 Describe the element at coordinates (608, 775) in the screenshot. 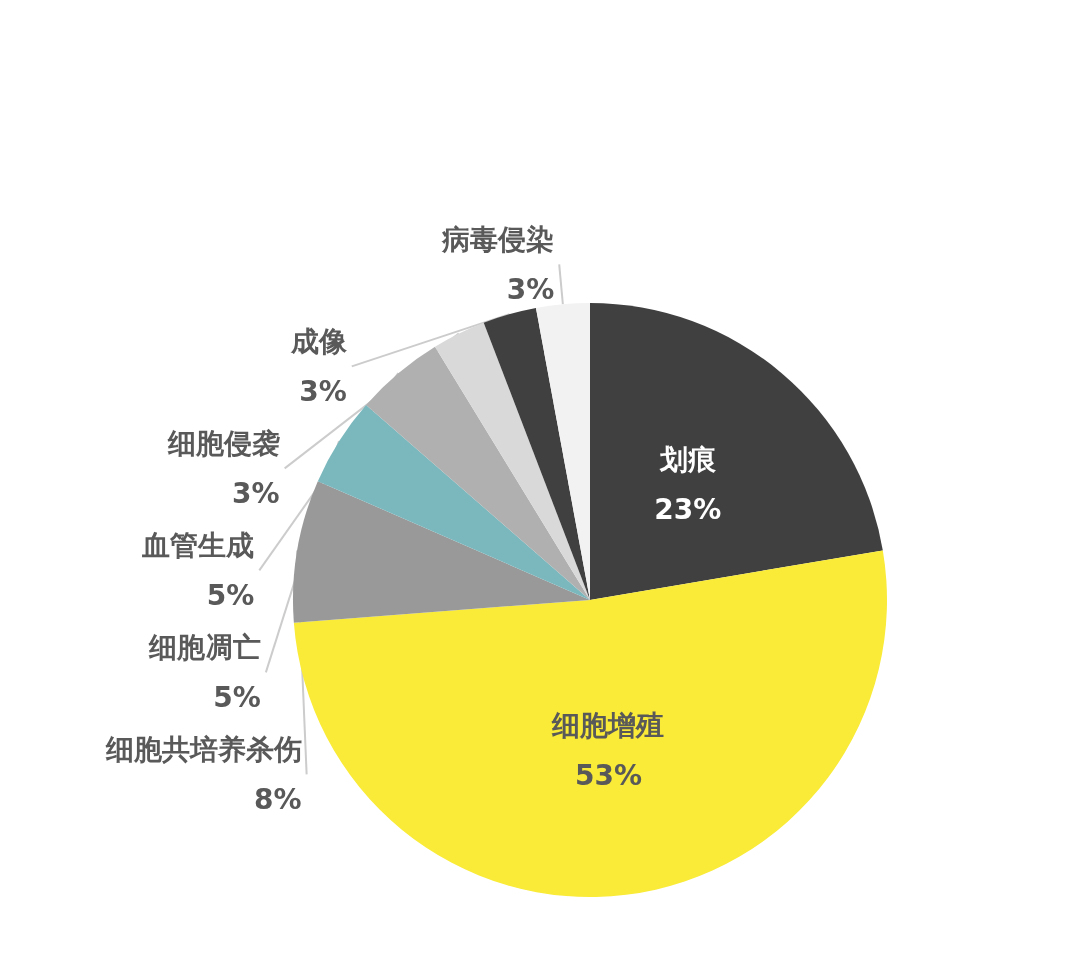

I see `data-label: 53%` at that location.